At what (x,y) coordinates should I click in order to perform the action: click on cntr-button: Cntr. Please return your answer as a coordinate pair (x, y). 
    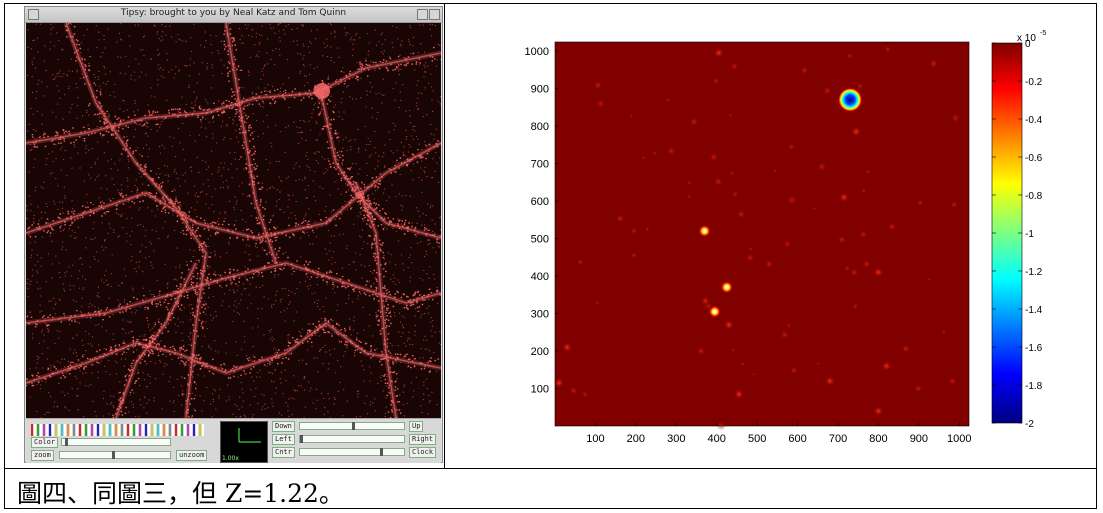
    Looking at the image, I should click on (283, 452).